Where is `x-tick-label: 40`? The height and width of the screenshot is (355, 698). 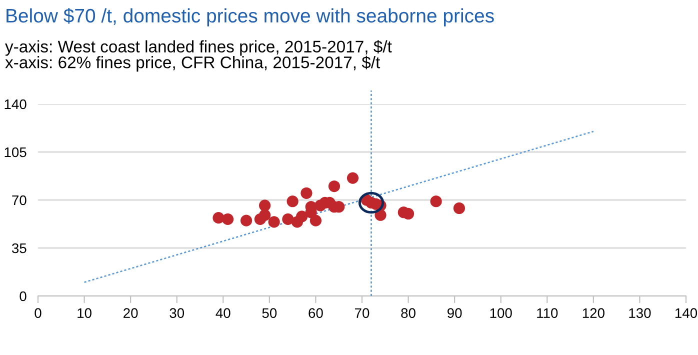
x-tick-label: 40 is located at coordinates (223, 313).